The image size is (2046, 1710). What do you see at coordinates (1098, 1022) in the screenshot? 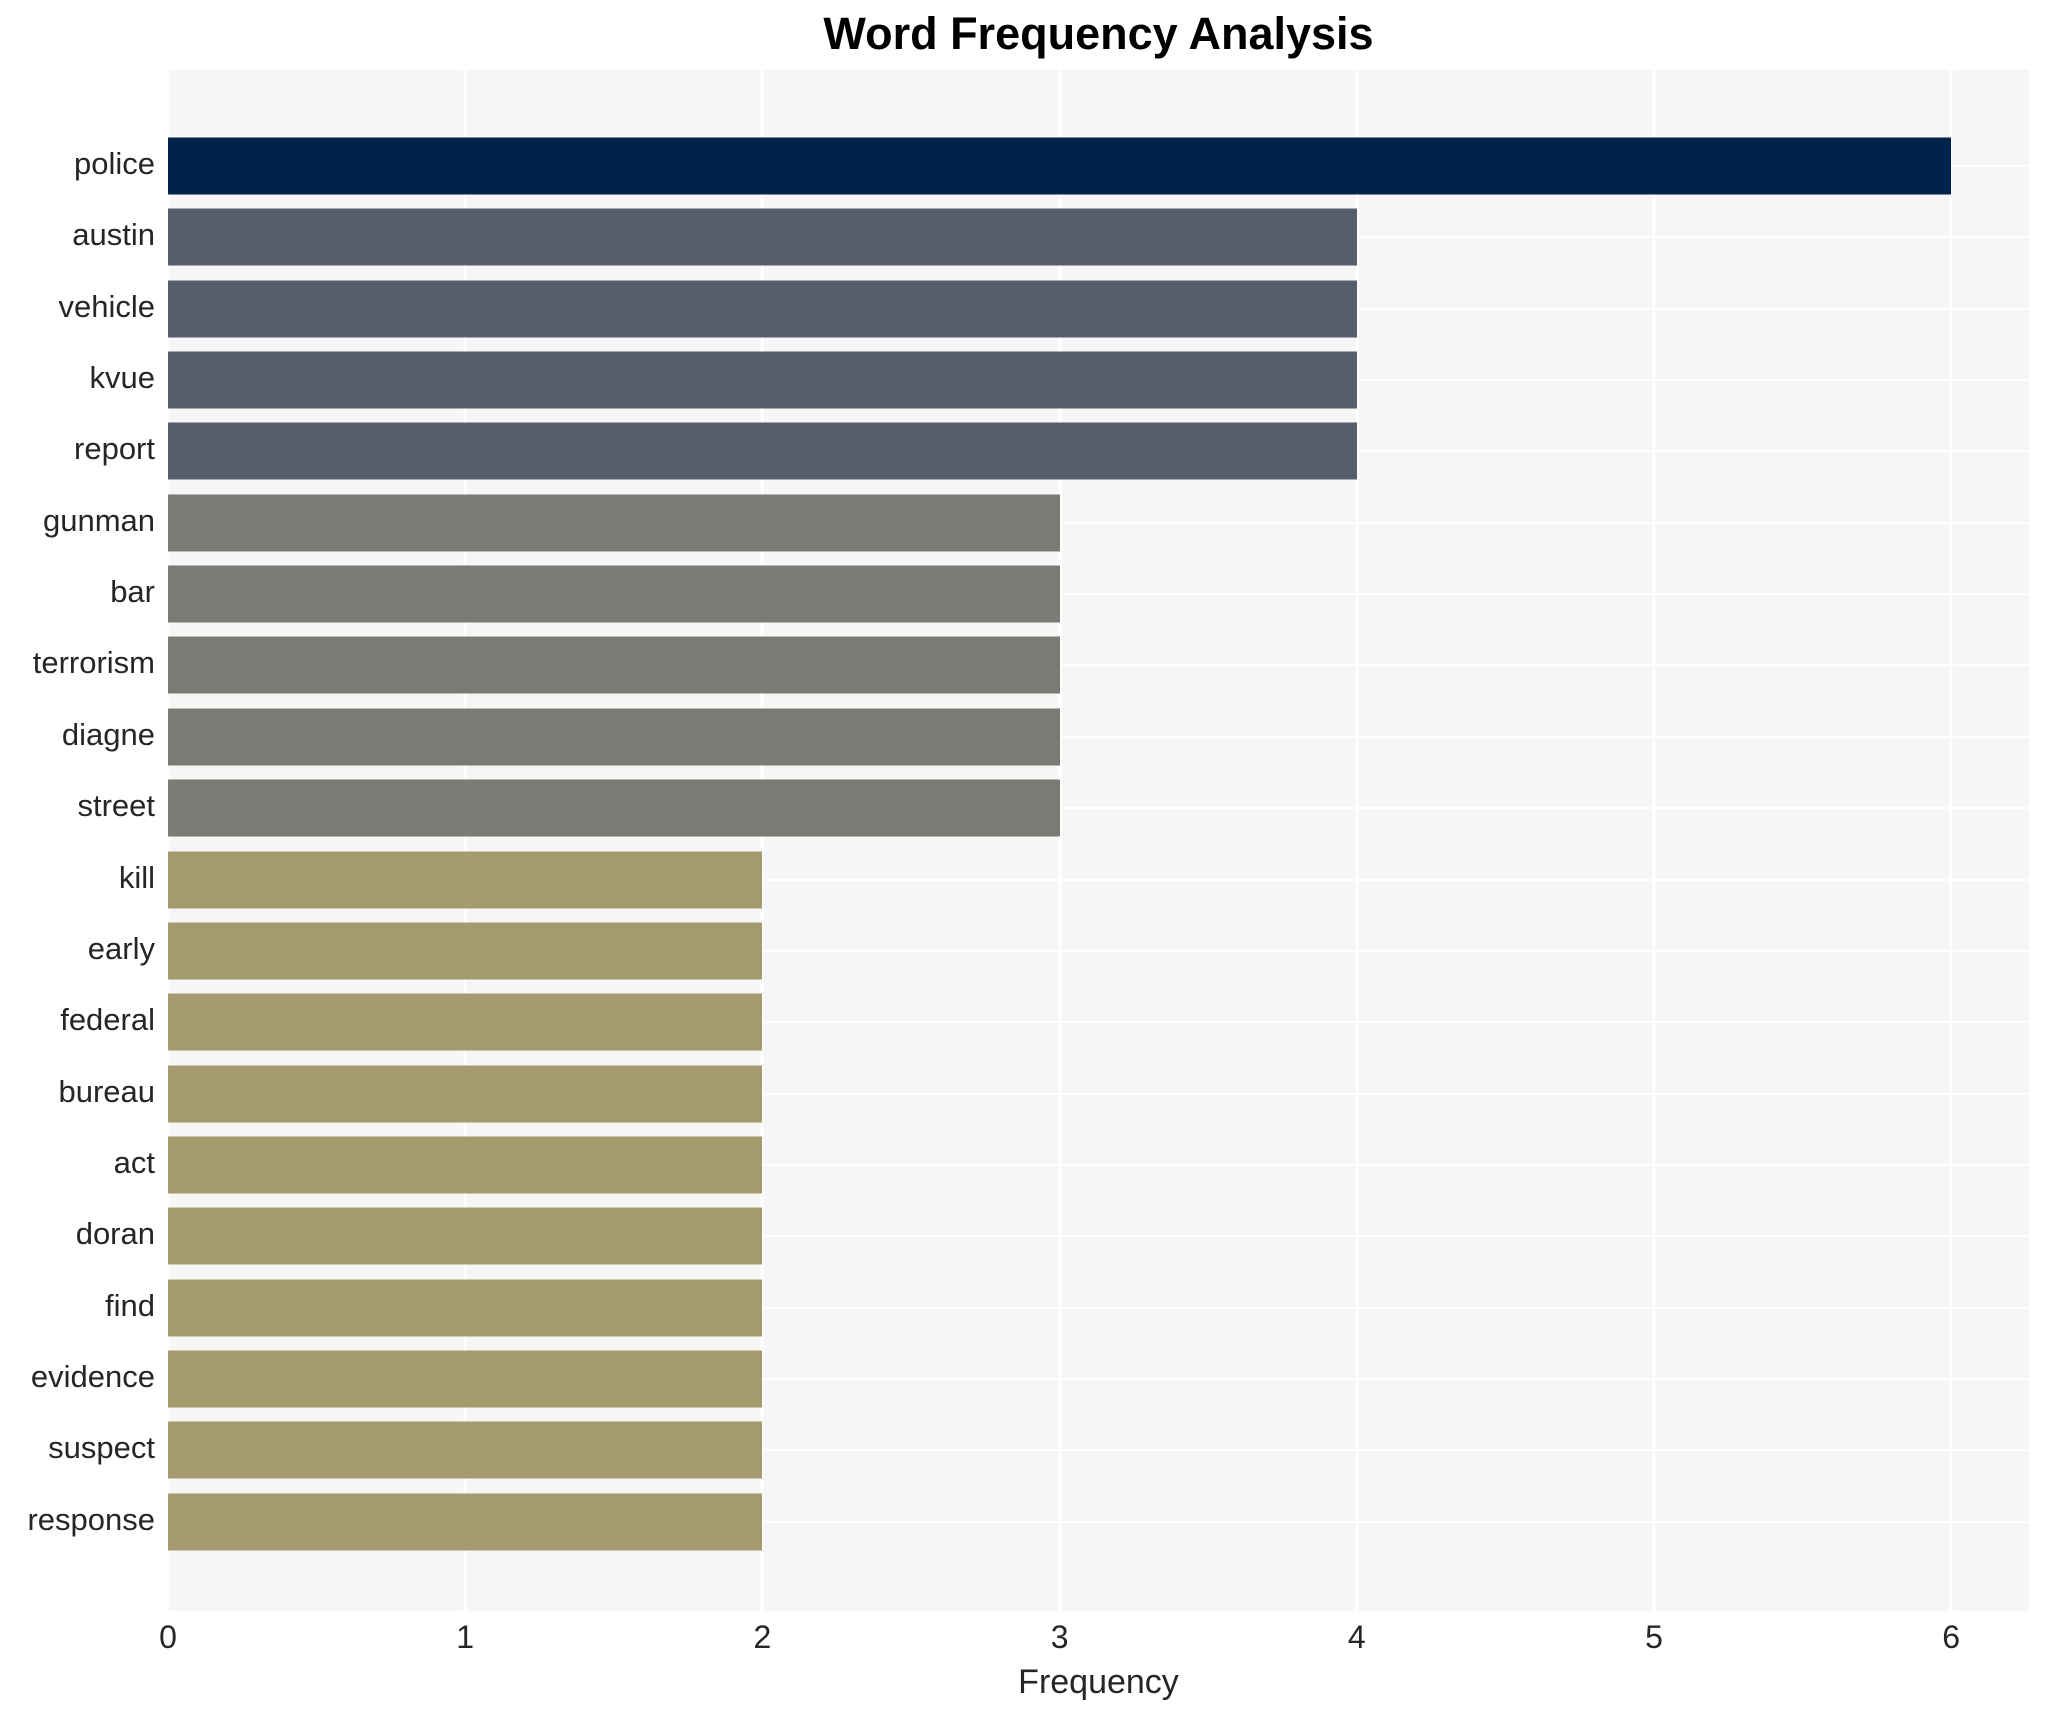
I see `y-gridline-federal` at bounding box center [1098, 1022].